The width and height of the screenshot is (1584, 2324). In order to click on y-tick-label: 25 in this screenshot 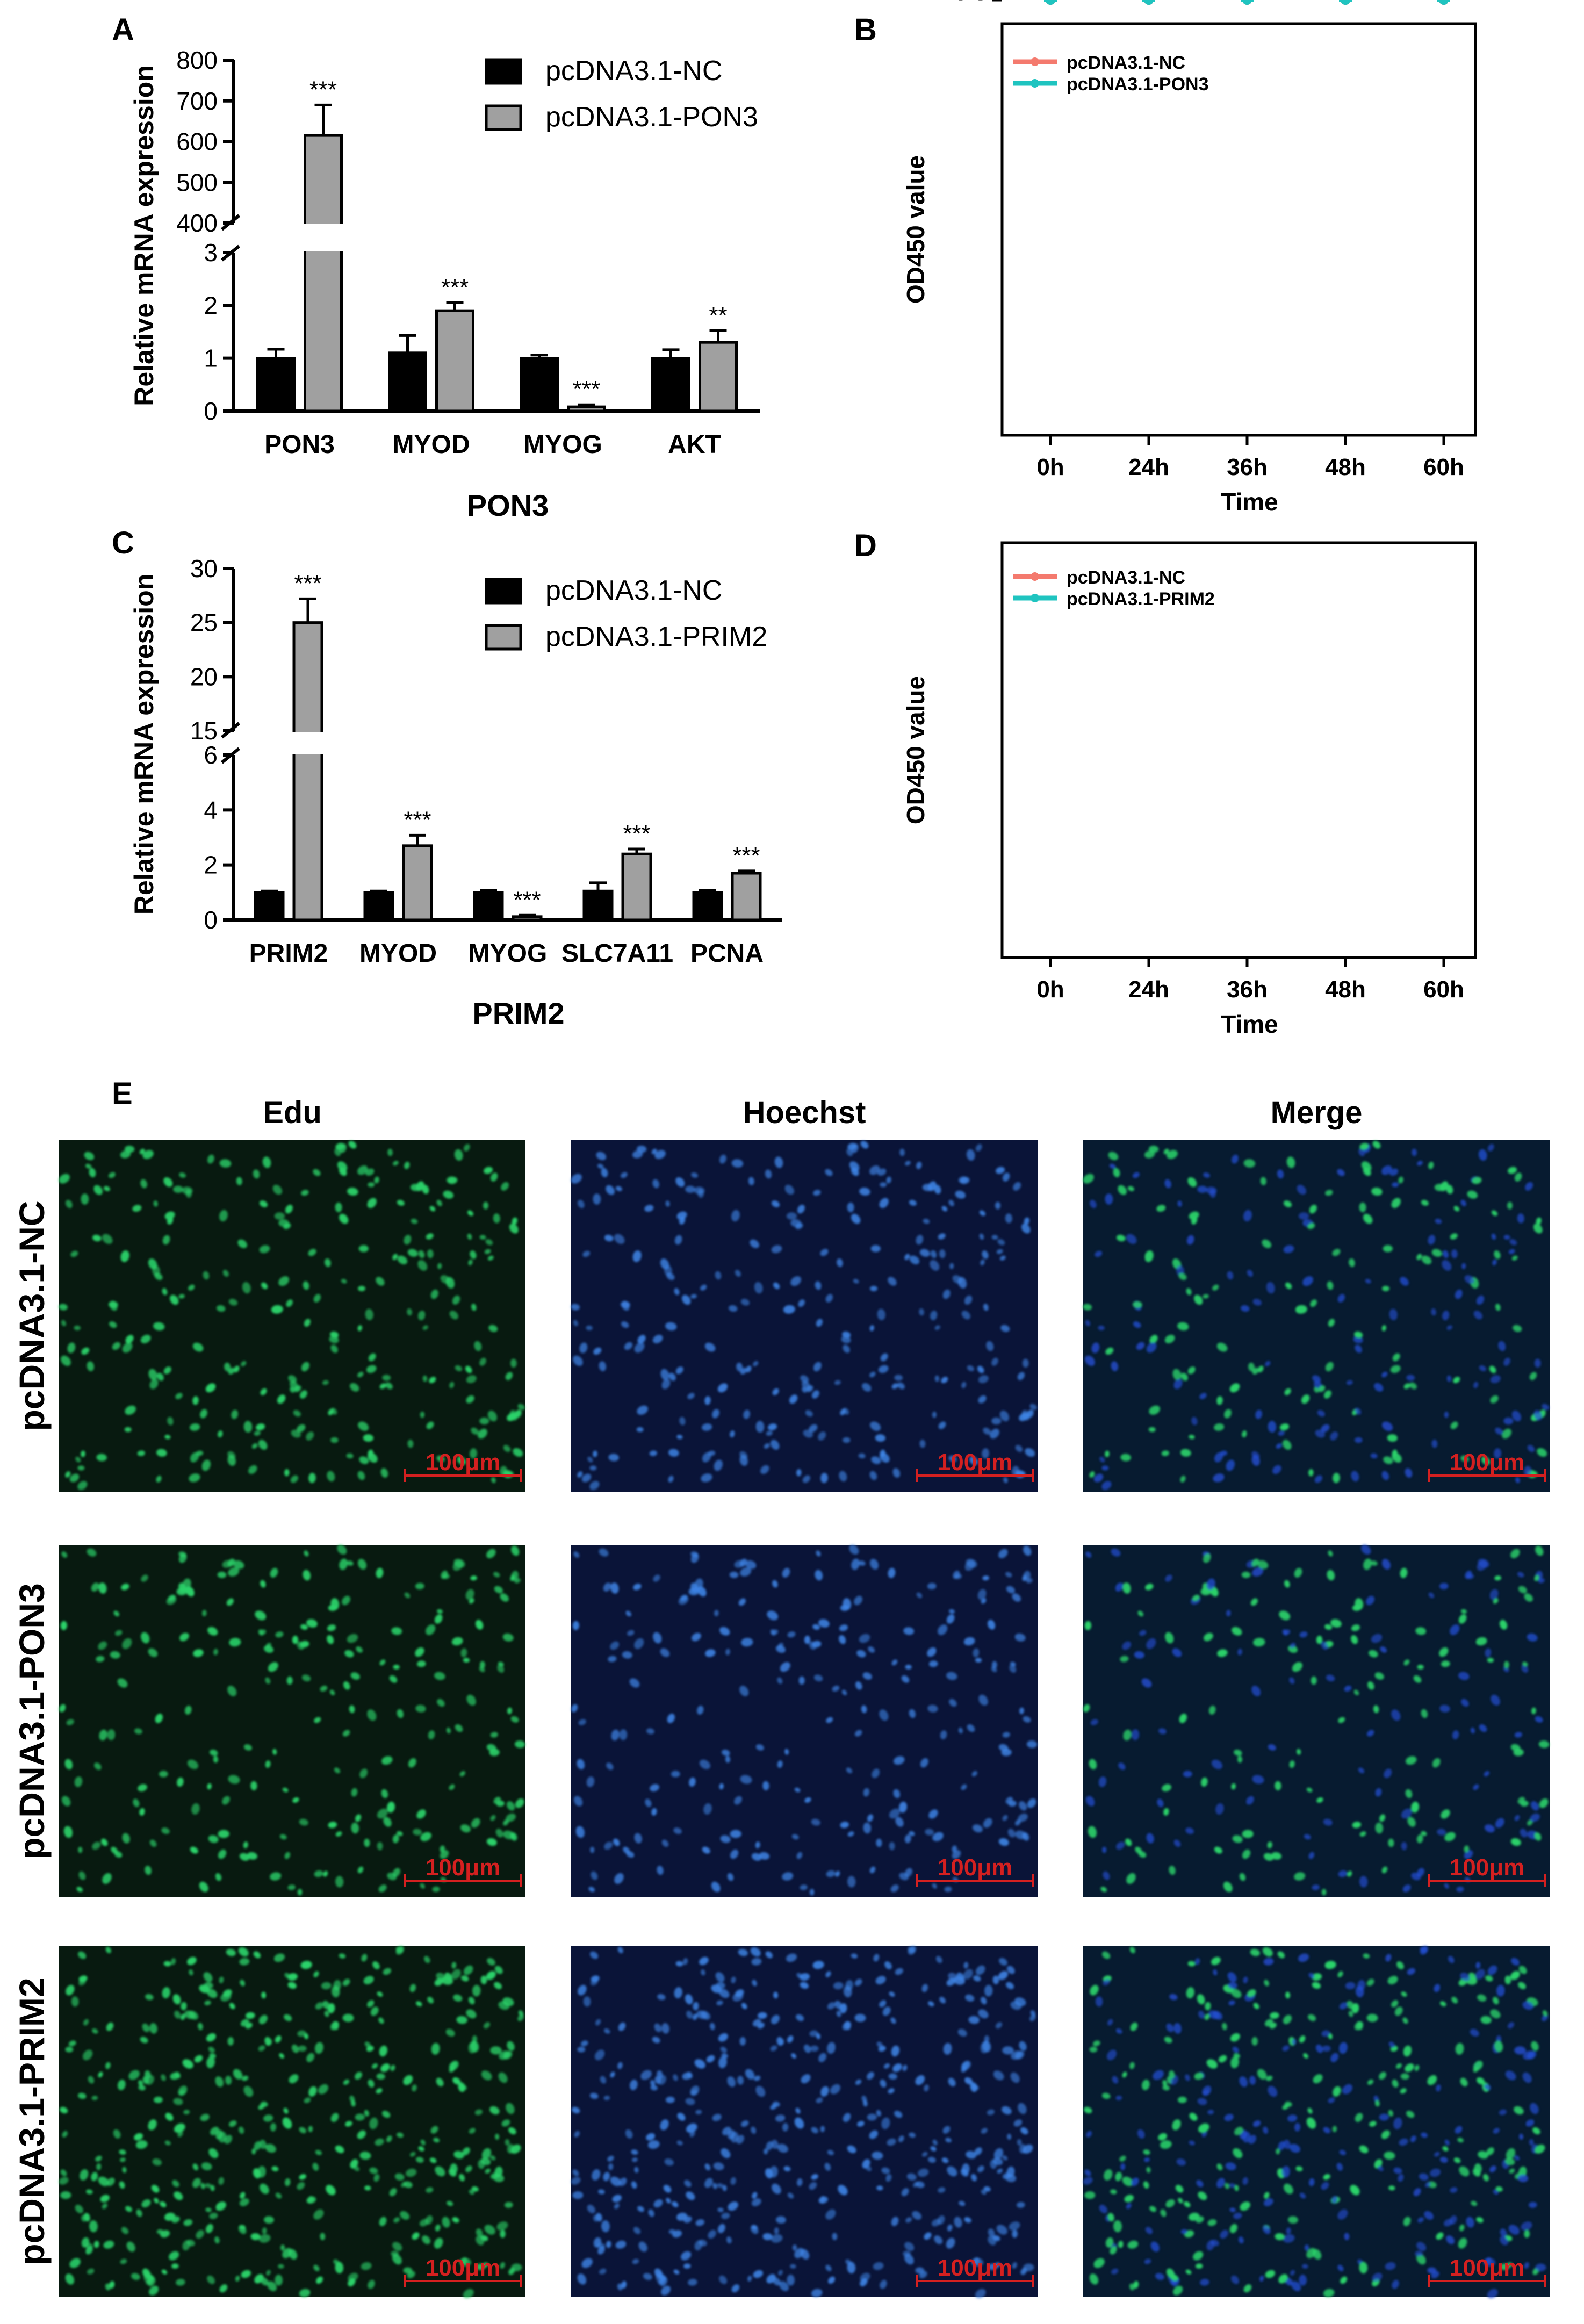, I will do `click(204, 623)`.